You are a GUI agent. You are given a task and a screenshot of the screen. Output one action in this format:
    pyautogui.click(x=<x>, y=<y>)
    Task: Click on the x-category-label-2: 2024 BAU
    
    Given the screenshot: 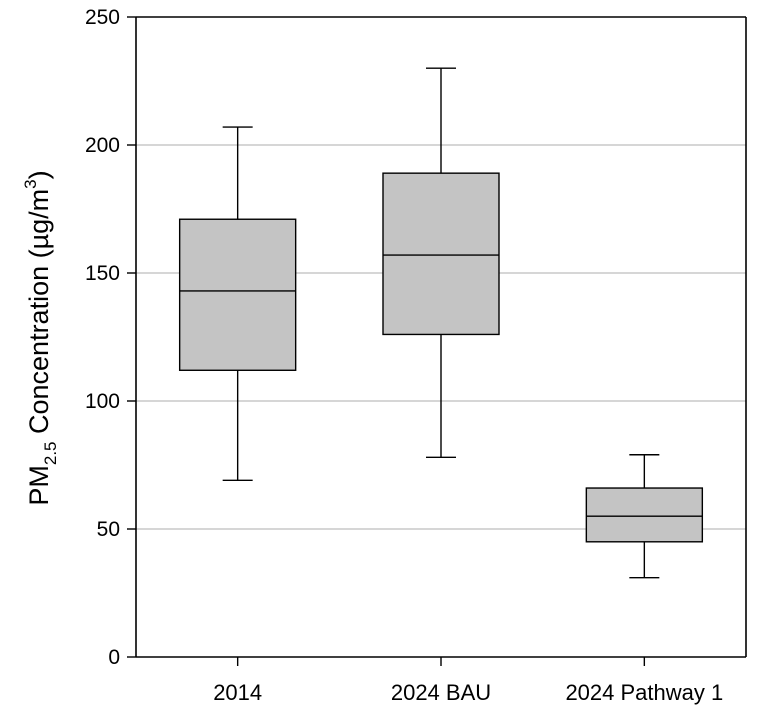 What is the action you would take?
    pyautogui.click(x=441, y=692)
    